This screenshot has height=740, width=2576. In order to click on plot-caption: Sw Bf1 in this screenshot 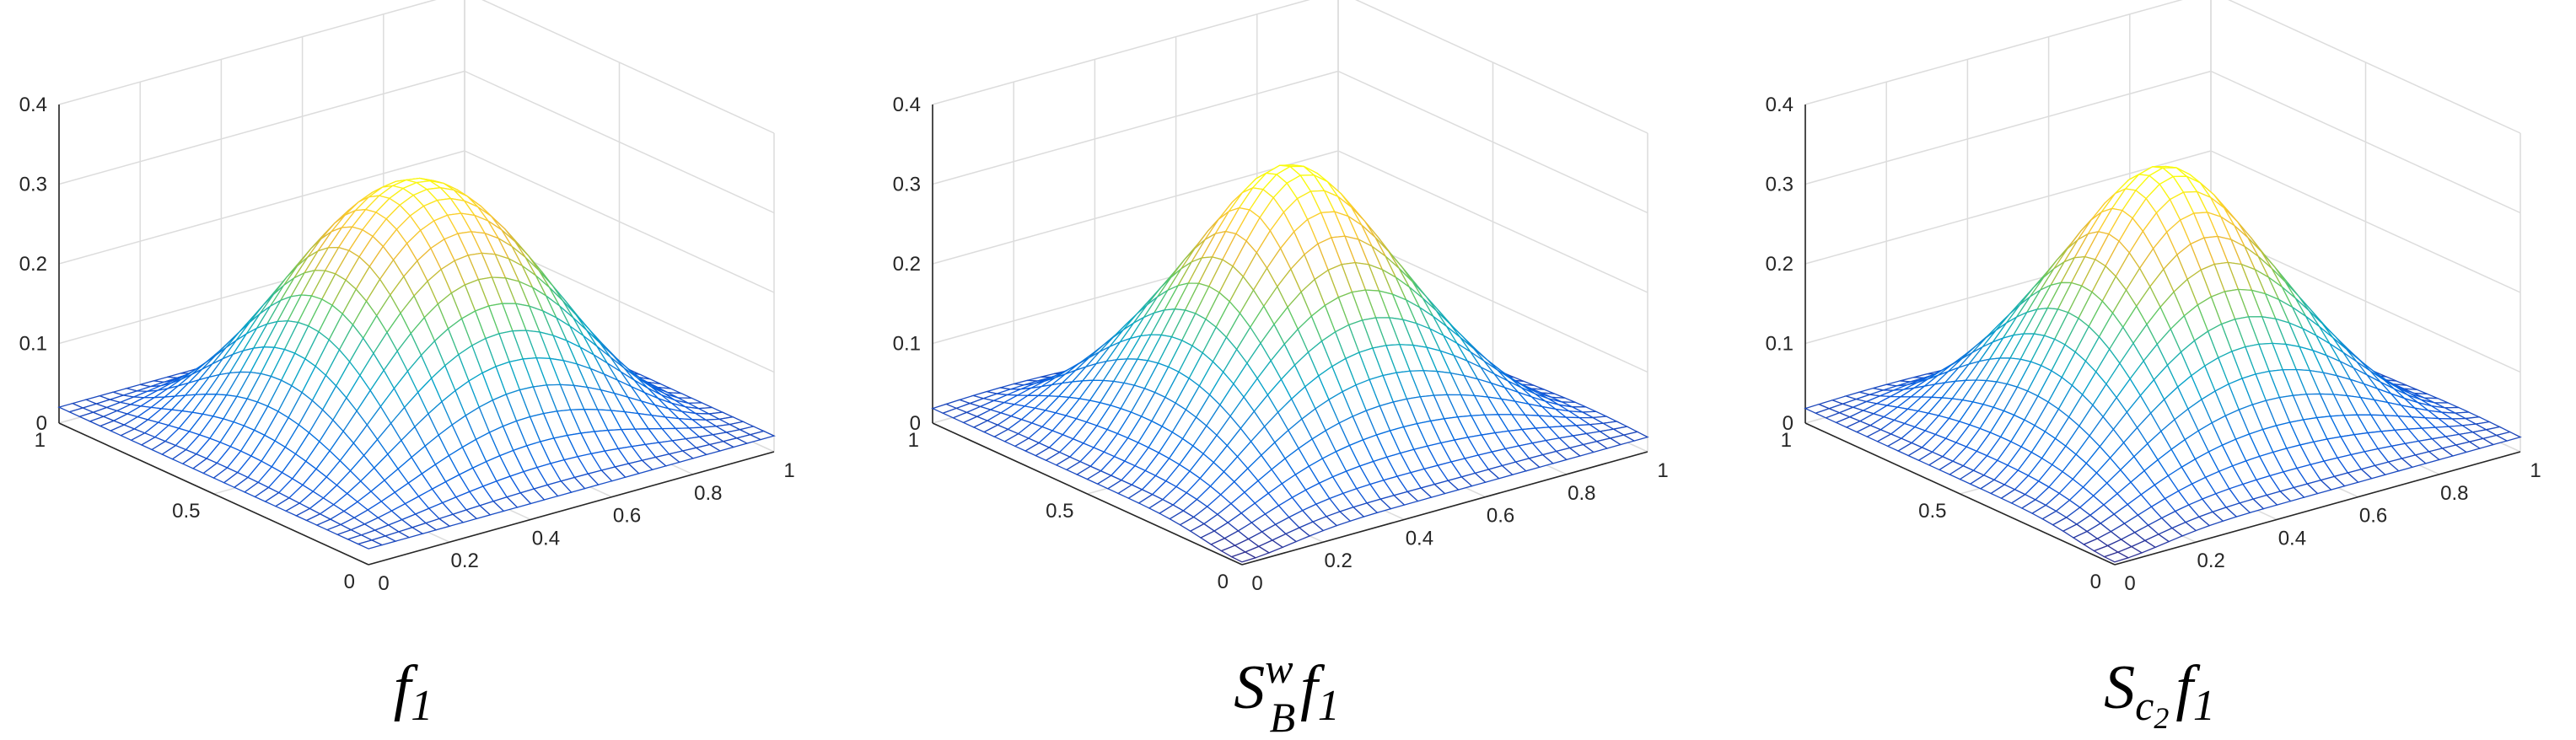, I will do `click(1286, 693)`.